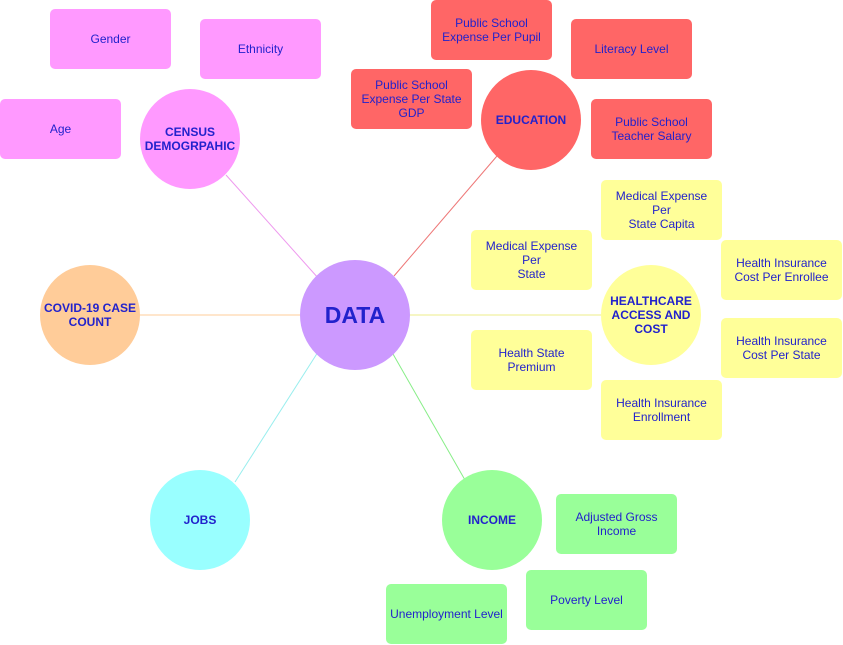 The height and width of the screenshot is (645, 843). Describe the element at coordinates (260, 49) in the screenshot. I see `leaf-ethnicity: Ethnicity` at that location.